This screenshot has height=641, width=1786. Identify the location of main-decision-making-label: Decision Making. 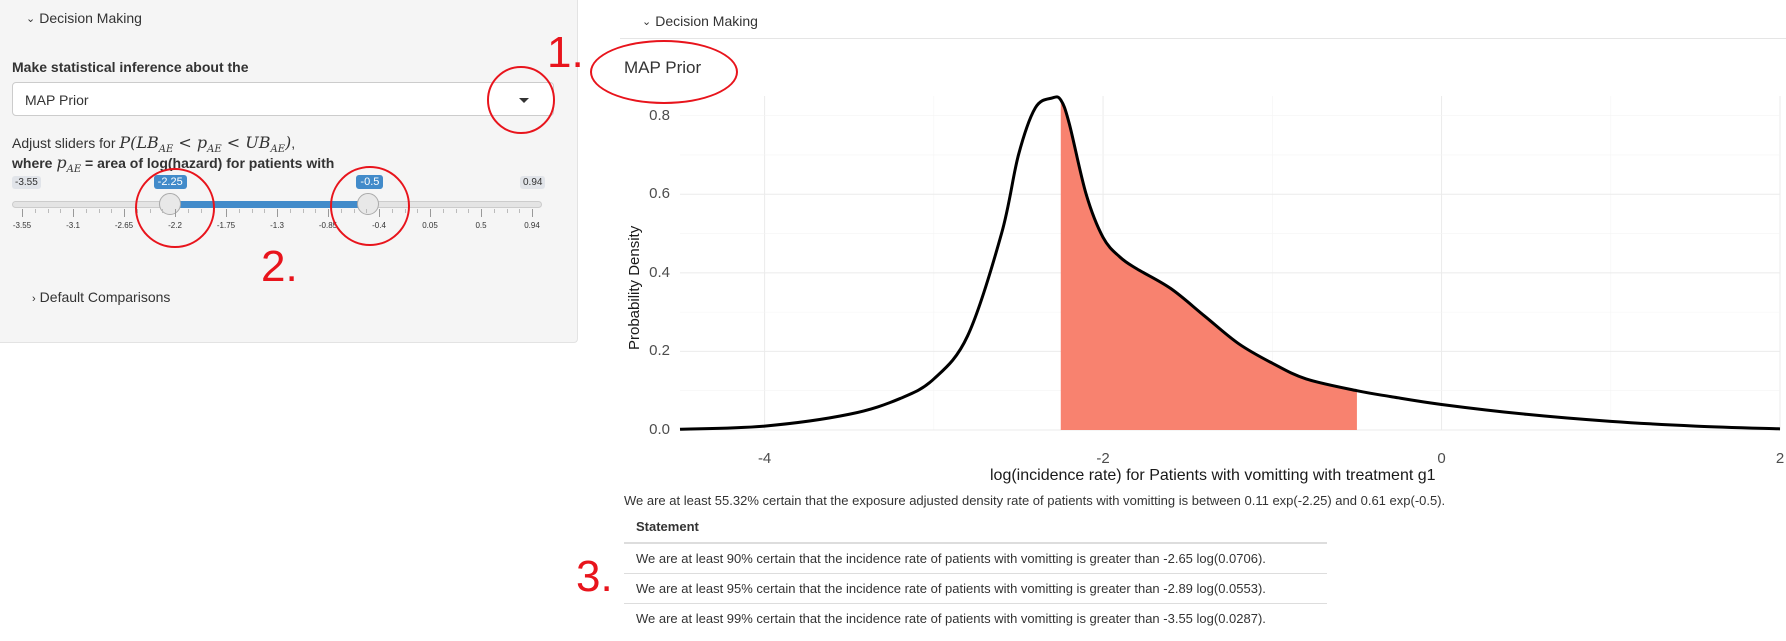
(706, 21).